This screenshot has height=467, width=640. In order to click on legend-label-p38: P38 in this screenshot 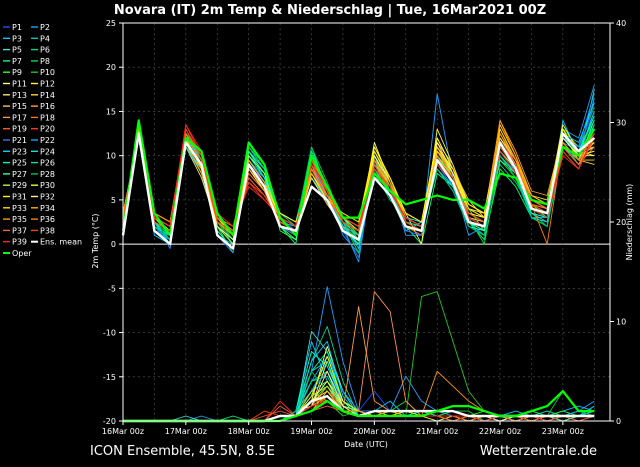, I will do `click(47, 230)`.